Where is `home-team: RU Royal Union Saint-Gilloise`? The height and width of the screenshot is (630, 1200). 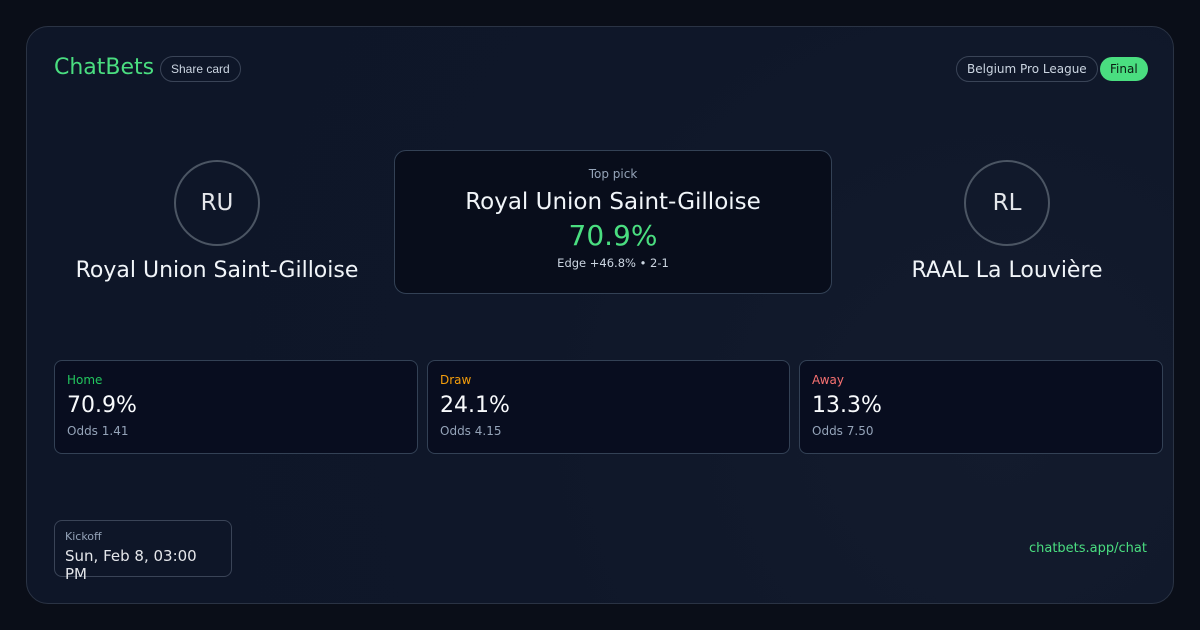 home-team: RU Royal Union Saint-Gilloise is located at coordinates (217, 221).